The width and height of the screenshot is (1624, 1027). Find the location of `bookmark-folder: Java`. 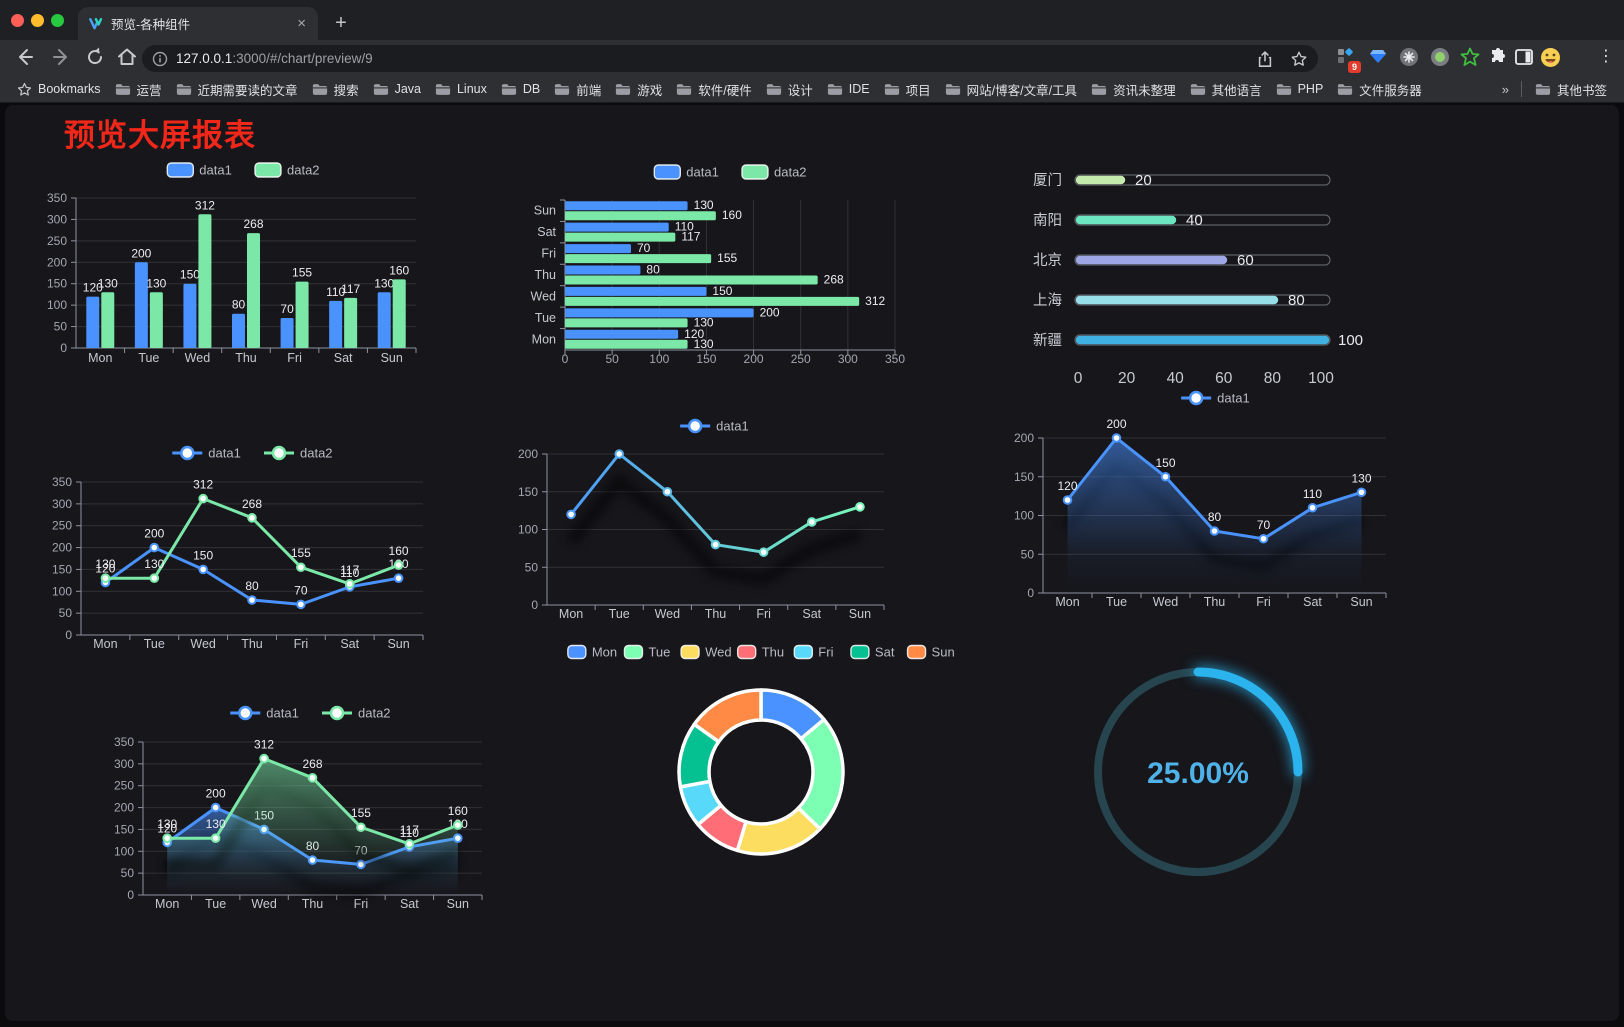

bookmark-folder: Java is located at coordinates (397, 89).